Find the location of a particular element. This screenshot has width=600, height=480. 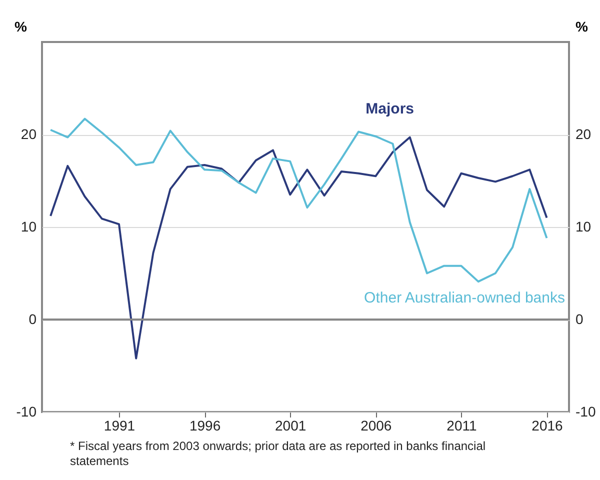

y2-tick-label: 0 is located at coordinates (580, 319).